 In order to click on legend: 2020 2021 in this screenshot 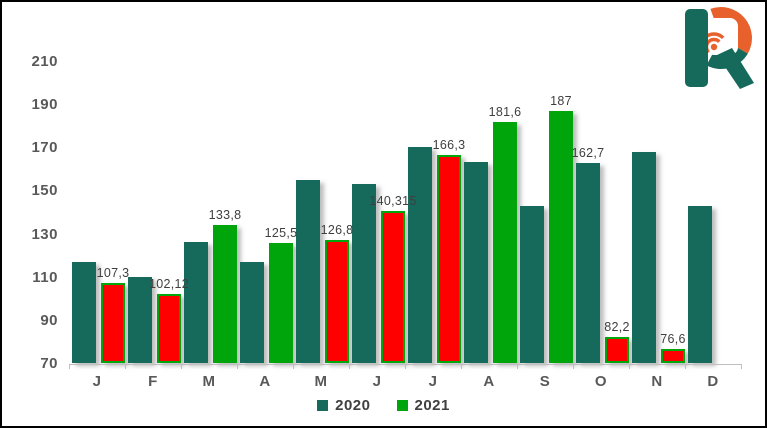, I will do `click(383, 405)`.